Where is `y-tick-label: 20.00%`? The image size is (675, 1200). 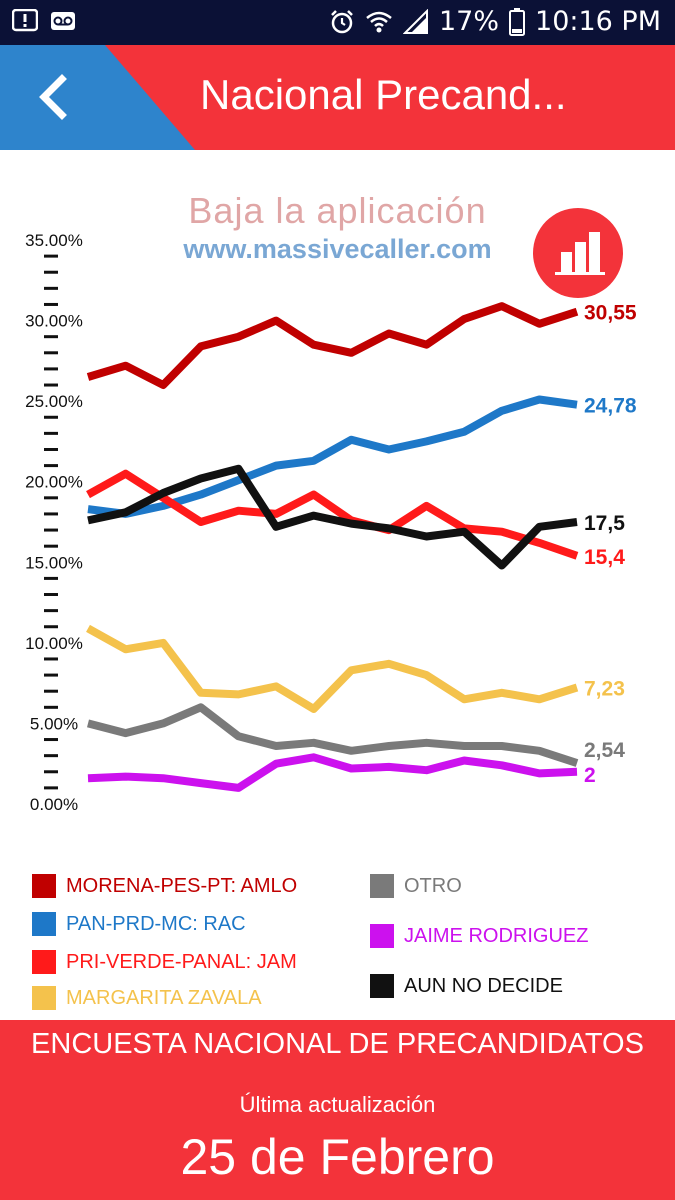 y-tick-label: 20.00% is located at coordinates (54, 482).